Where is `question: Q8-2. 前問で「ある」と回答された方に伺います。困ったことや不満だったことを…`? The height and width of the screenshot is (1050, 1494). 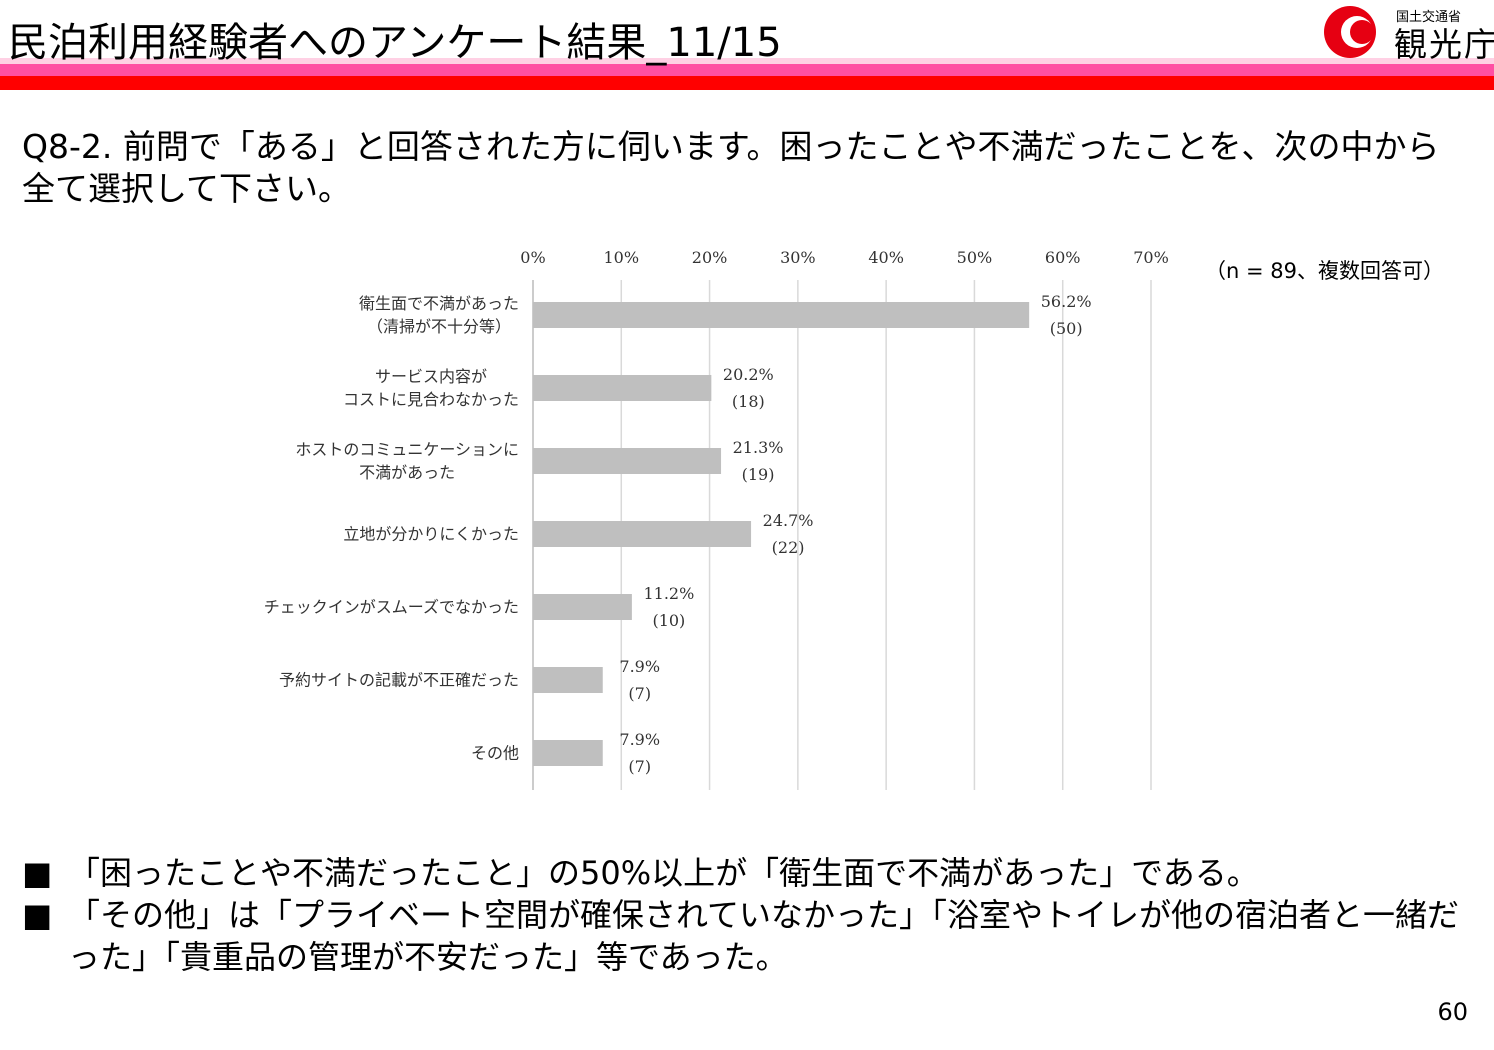
question: Q8-2. 前問で「ある」と回答された方に伺います。困ったことや不満だったことを… is located at coordinates (731, 167).